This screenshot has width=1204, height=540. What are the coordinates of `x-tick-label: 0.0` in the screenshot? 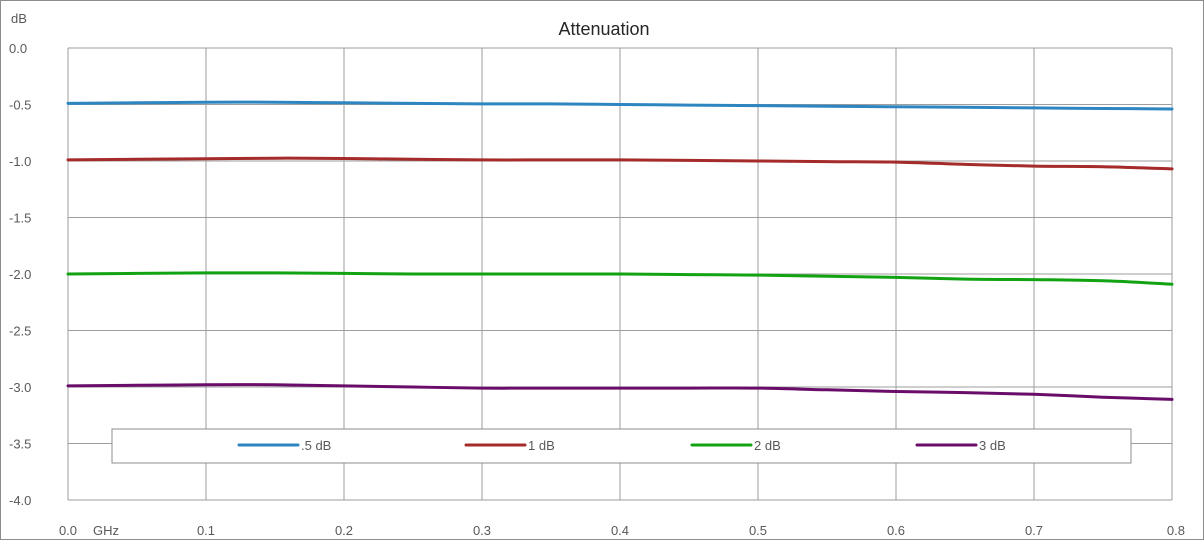 It's located at (68, 530).